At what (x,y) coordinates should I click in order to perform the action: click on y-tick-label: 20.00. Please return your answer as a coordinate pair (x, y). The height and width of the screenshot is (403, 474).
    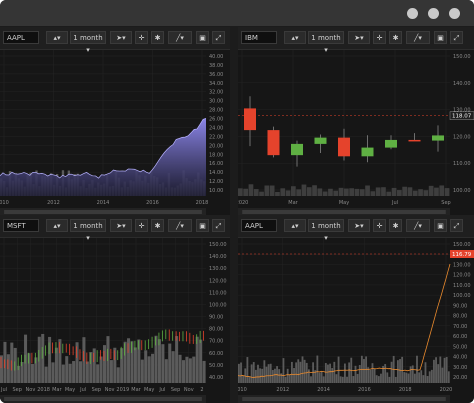
    Looking at the image, I should click on (460, 378).